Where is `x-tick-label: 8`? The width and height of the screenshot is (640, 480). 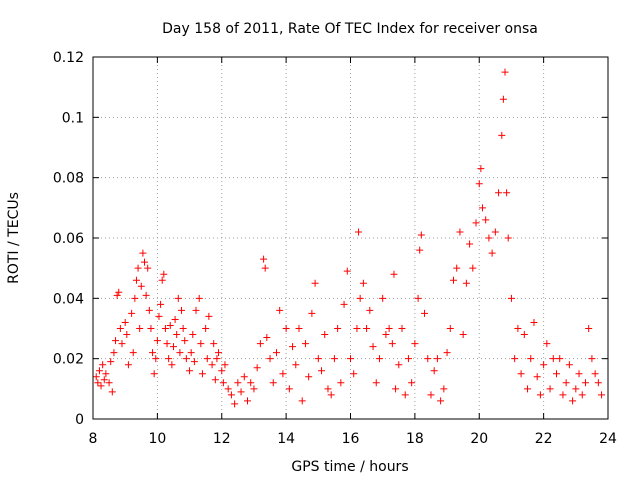 x-tick-label: 8 is located at coordinates (93, 439).